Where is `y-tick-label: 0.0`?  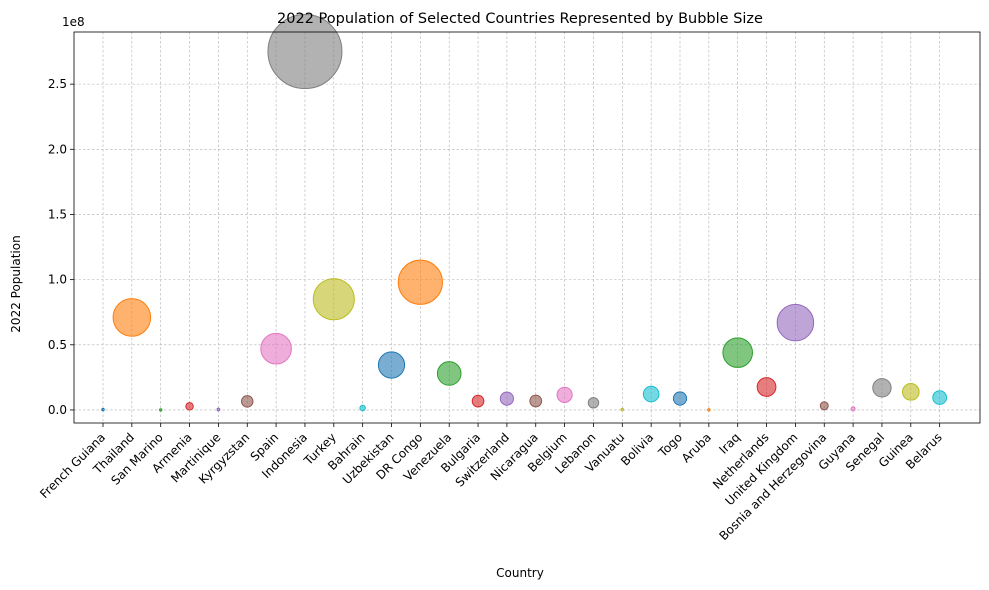 y-tick-label: 0.0 is located at coordinates (57, 410).